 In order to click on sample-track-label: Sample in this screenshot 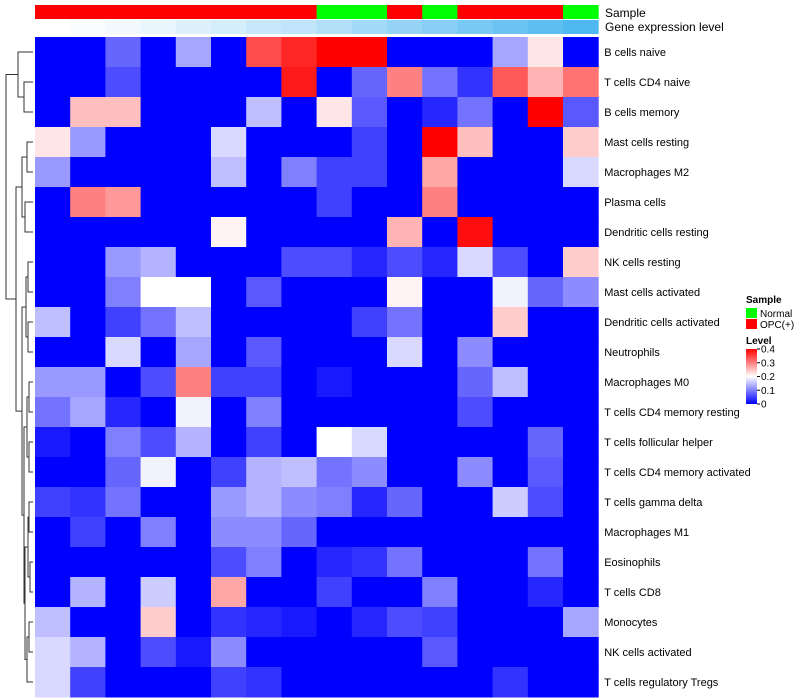, I will do `click(625, 13)`.